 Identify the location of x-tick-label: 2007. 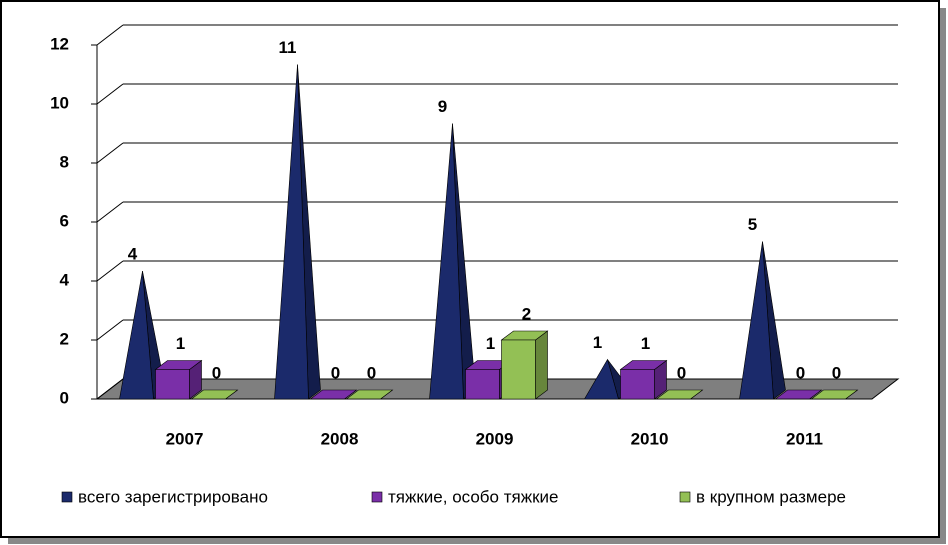
(185, 438).